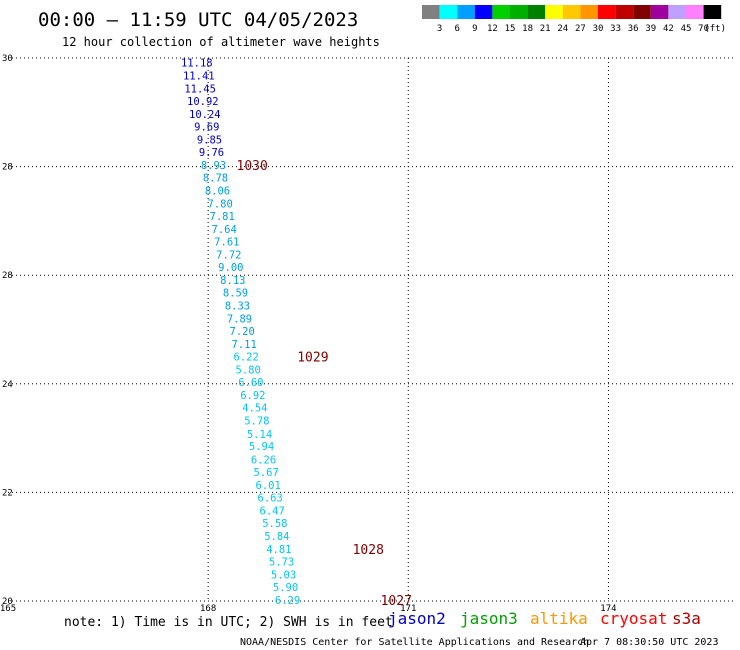 This screenshot has width=740, height=650. I want to click on legend-label: 18, so click(527, 29).